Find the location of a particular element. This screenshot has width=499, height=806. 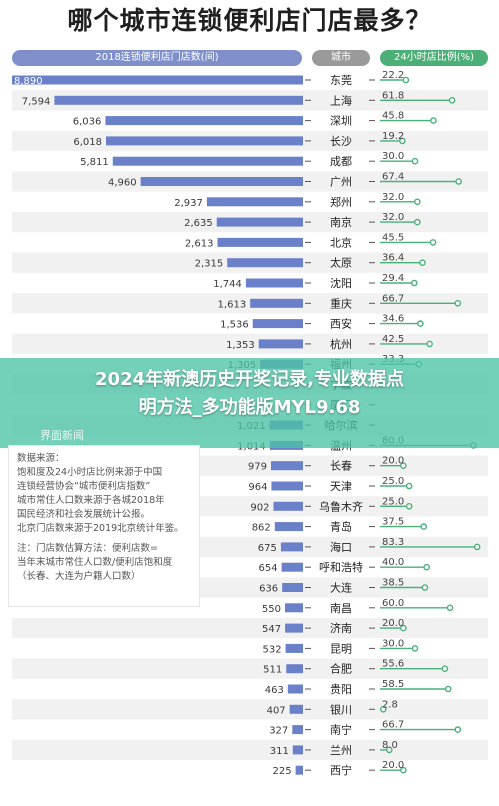

bar-value-label: 2,937 is located at coordinates (188, 203).